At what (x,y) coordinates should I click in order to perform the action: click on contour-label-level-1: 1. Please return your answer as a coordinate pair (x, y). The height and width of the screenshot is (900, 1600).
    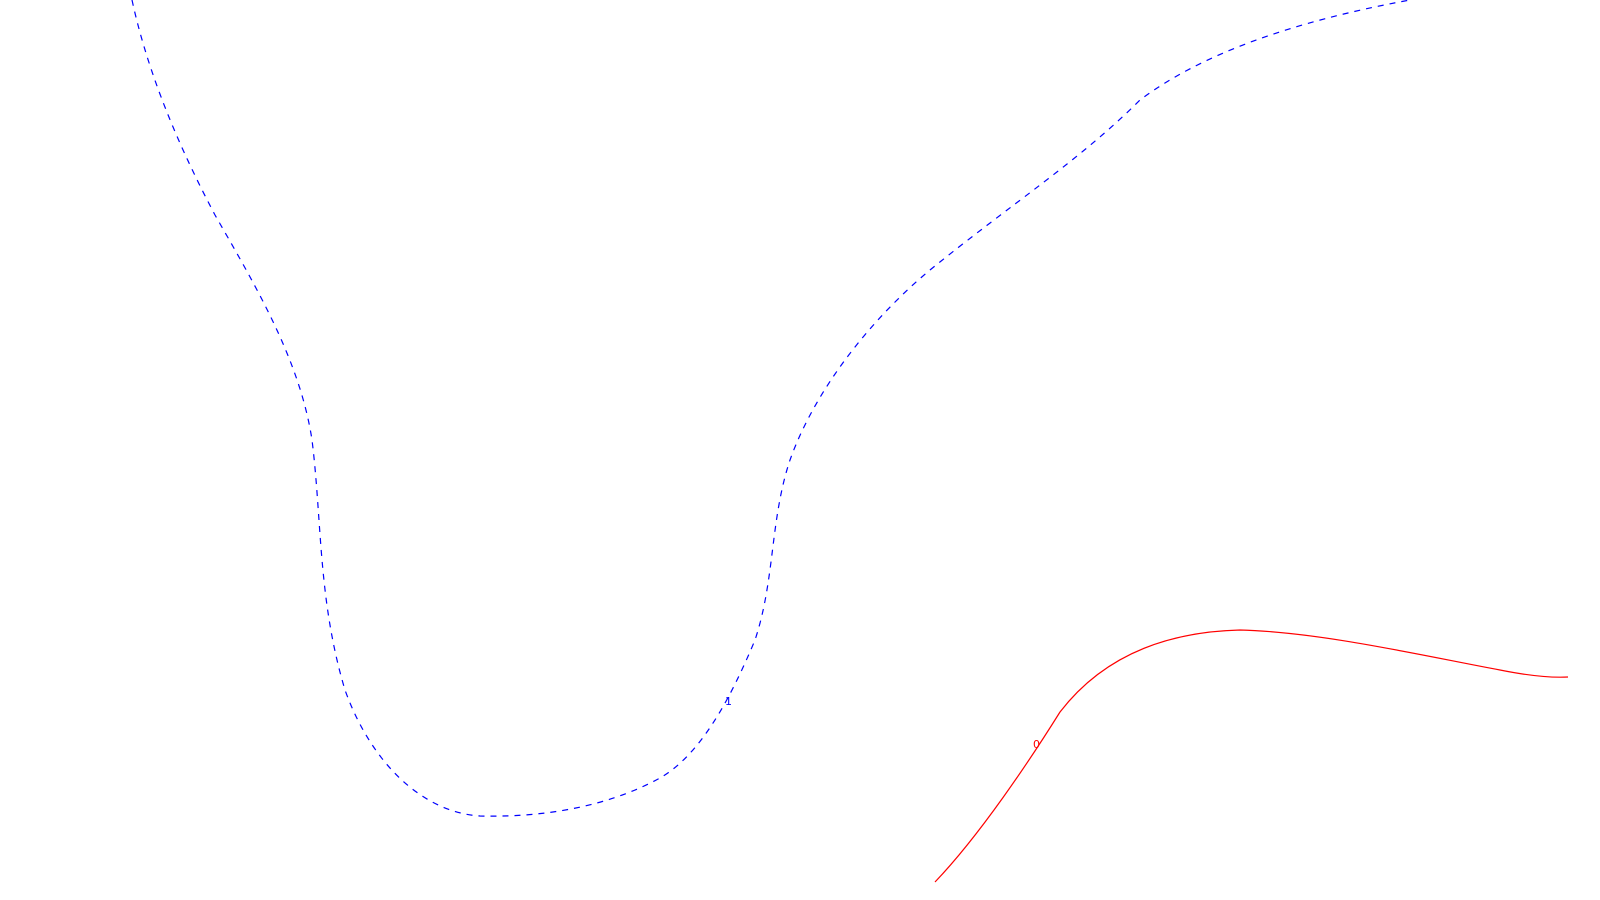
    Looking at the image, I should click on (728, 701).